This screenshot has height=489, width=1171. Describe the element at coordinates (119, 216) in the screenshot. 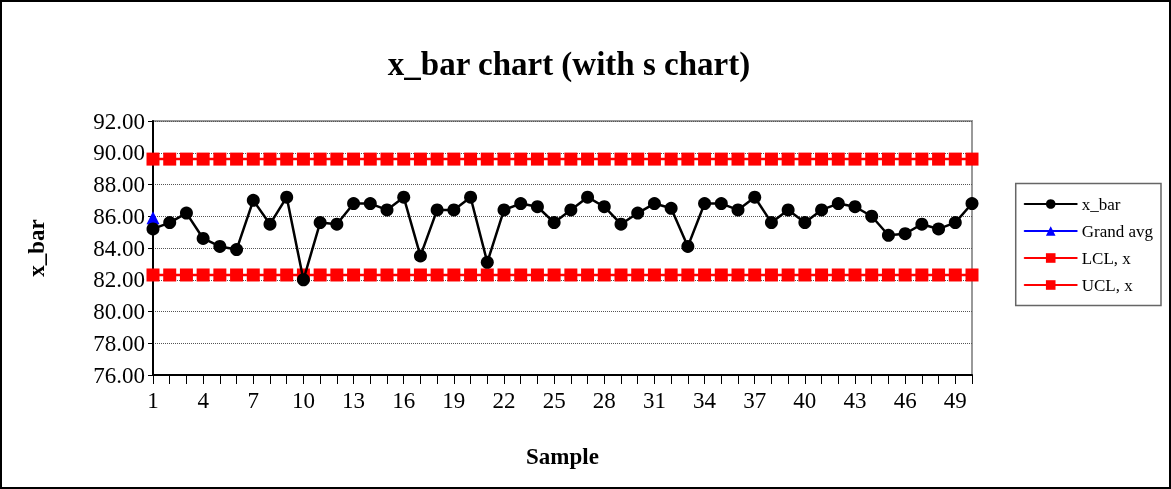

I see `y-tick-label: 86.00` at that location.